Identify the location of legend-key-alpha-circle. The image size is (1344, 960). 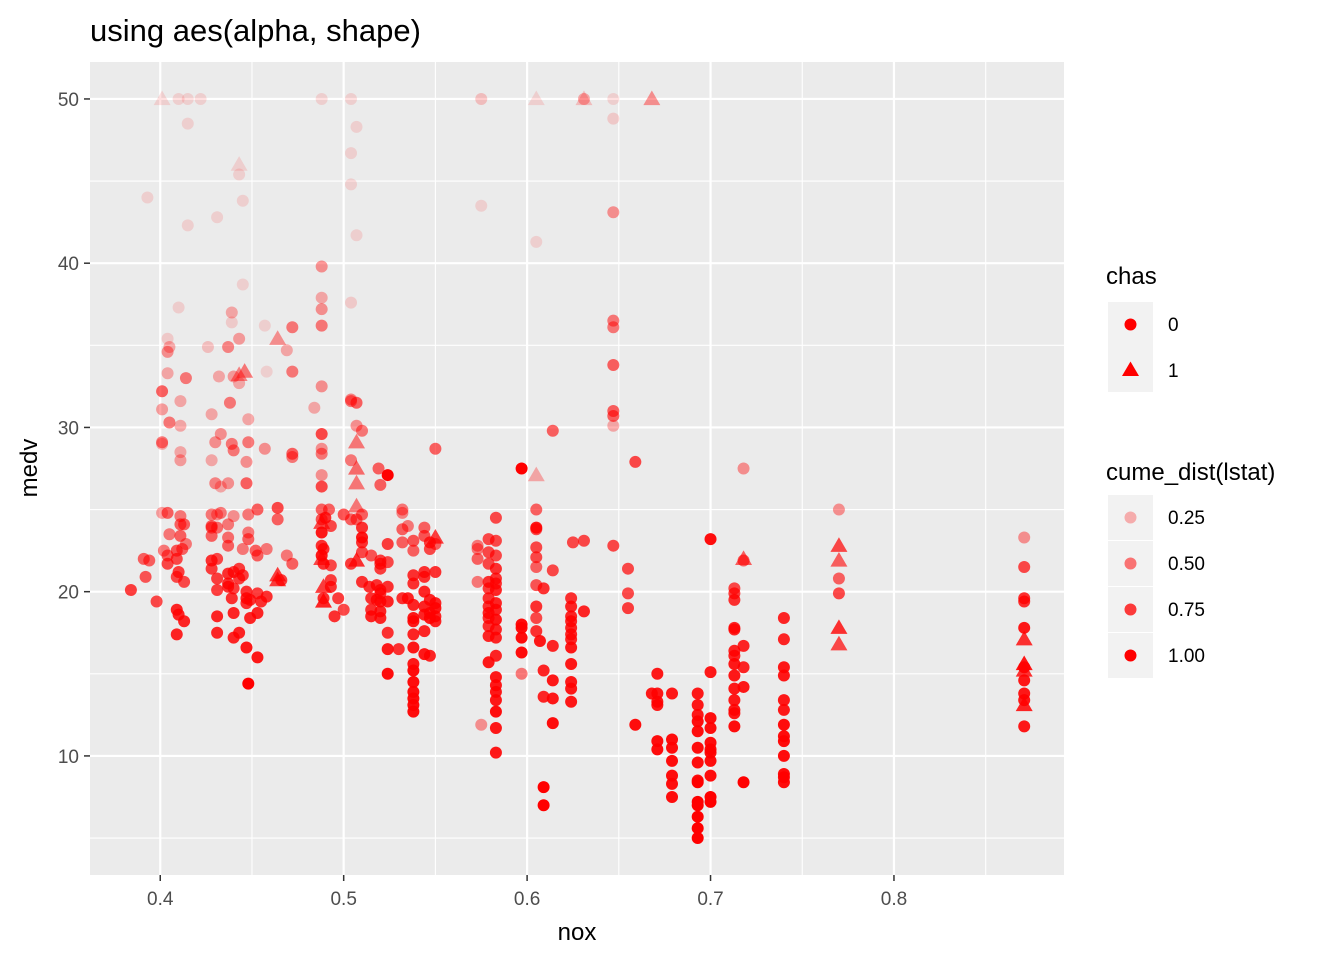
(1130, 609).